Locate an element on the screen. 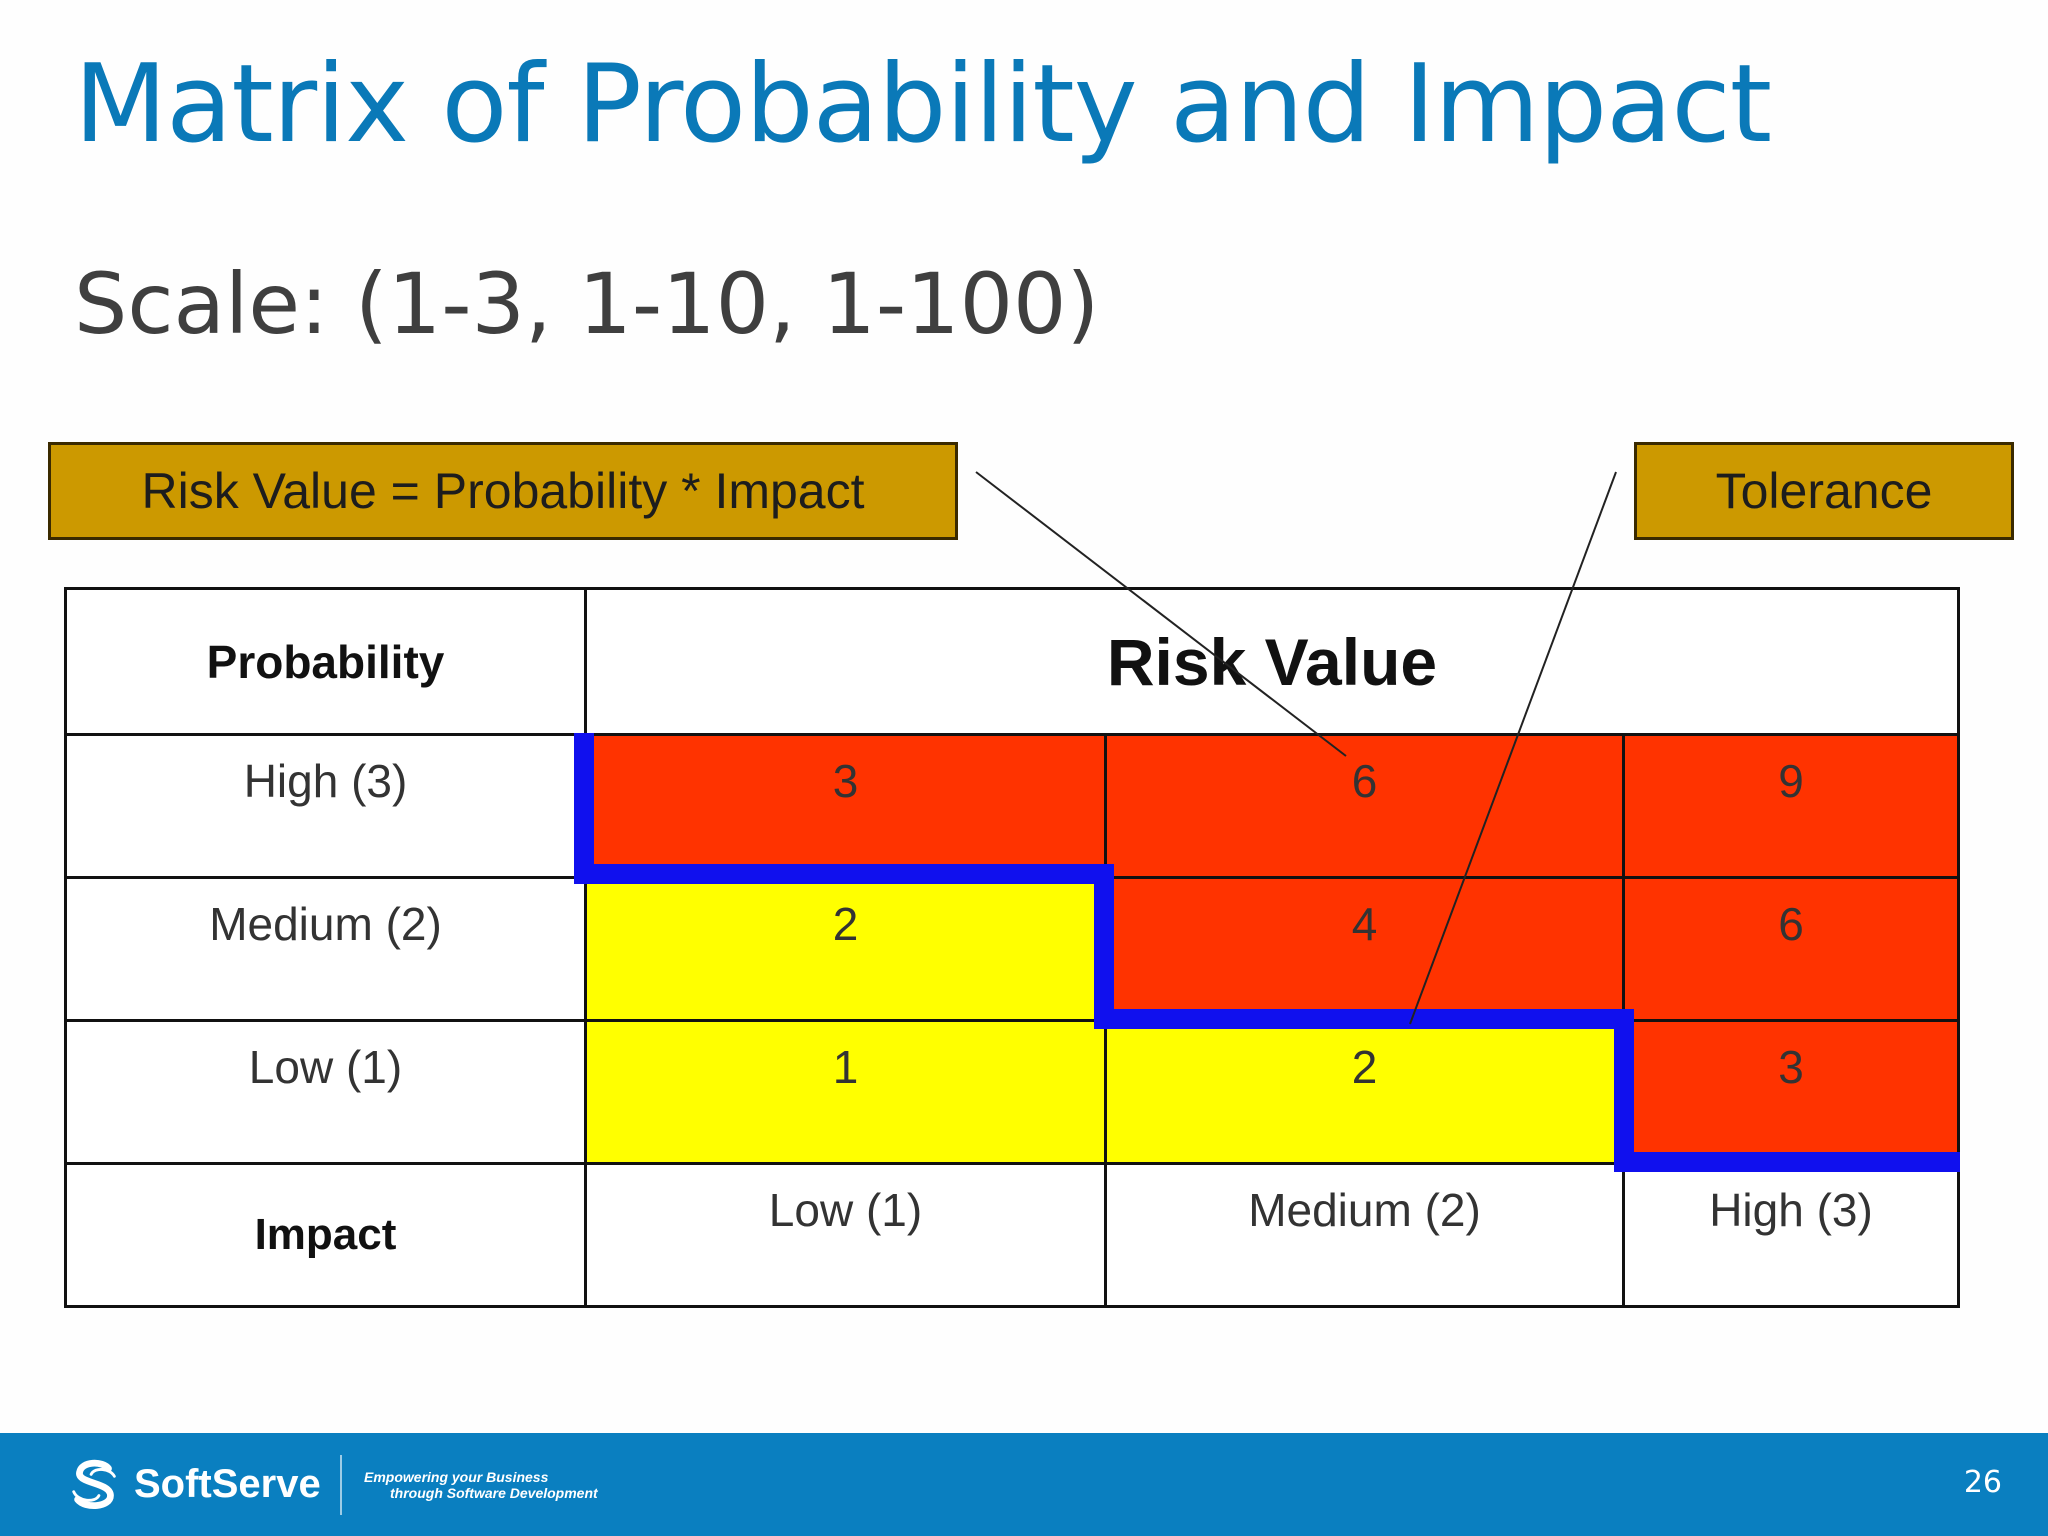 The height and width of the screenshot is (1536, 2048). risk-cell-low-medium: 2 is located at coordinates (1364, 1092).